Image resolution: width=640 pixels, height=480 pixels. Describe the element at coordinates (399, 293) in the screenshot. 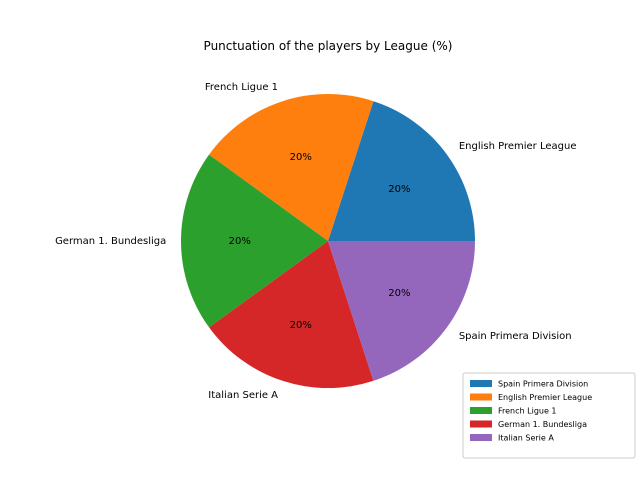

I see `slice-percent-5: 20%` at that location.